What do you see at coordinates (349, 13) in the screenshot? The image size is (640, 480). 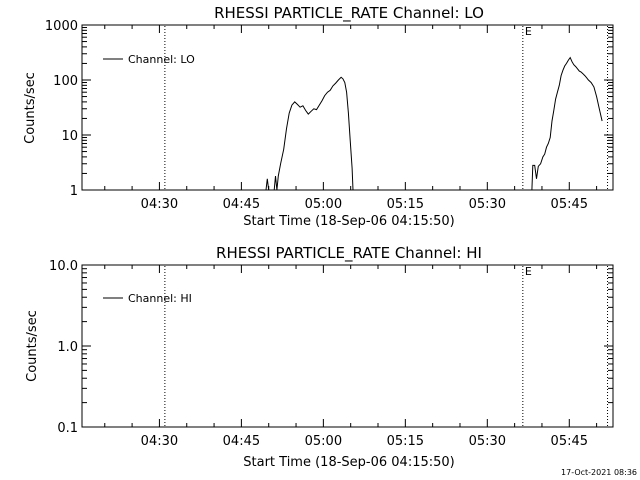 I see `chart-title: RHESSI PARTICLE_RATE Channel: LO` at bounding box center [349, 13].